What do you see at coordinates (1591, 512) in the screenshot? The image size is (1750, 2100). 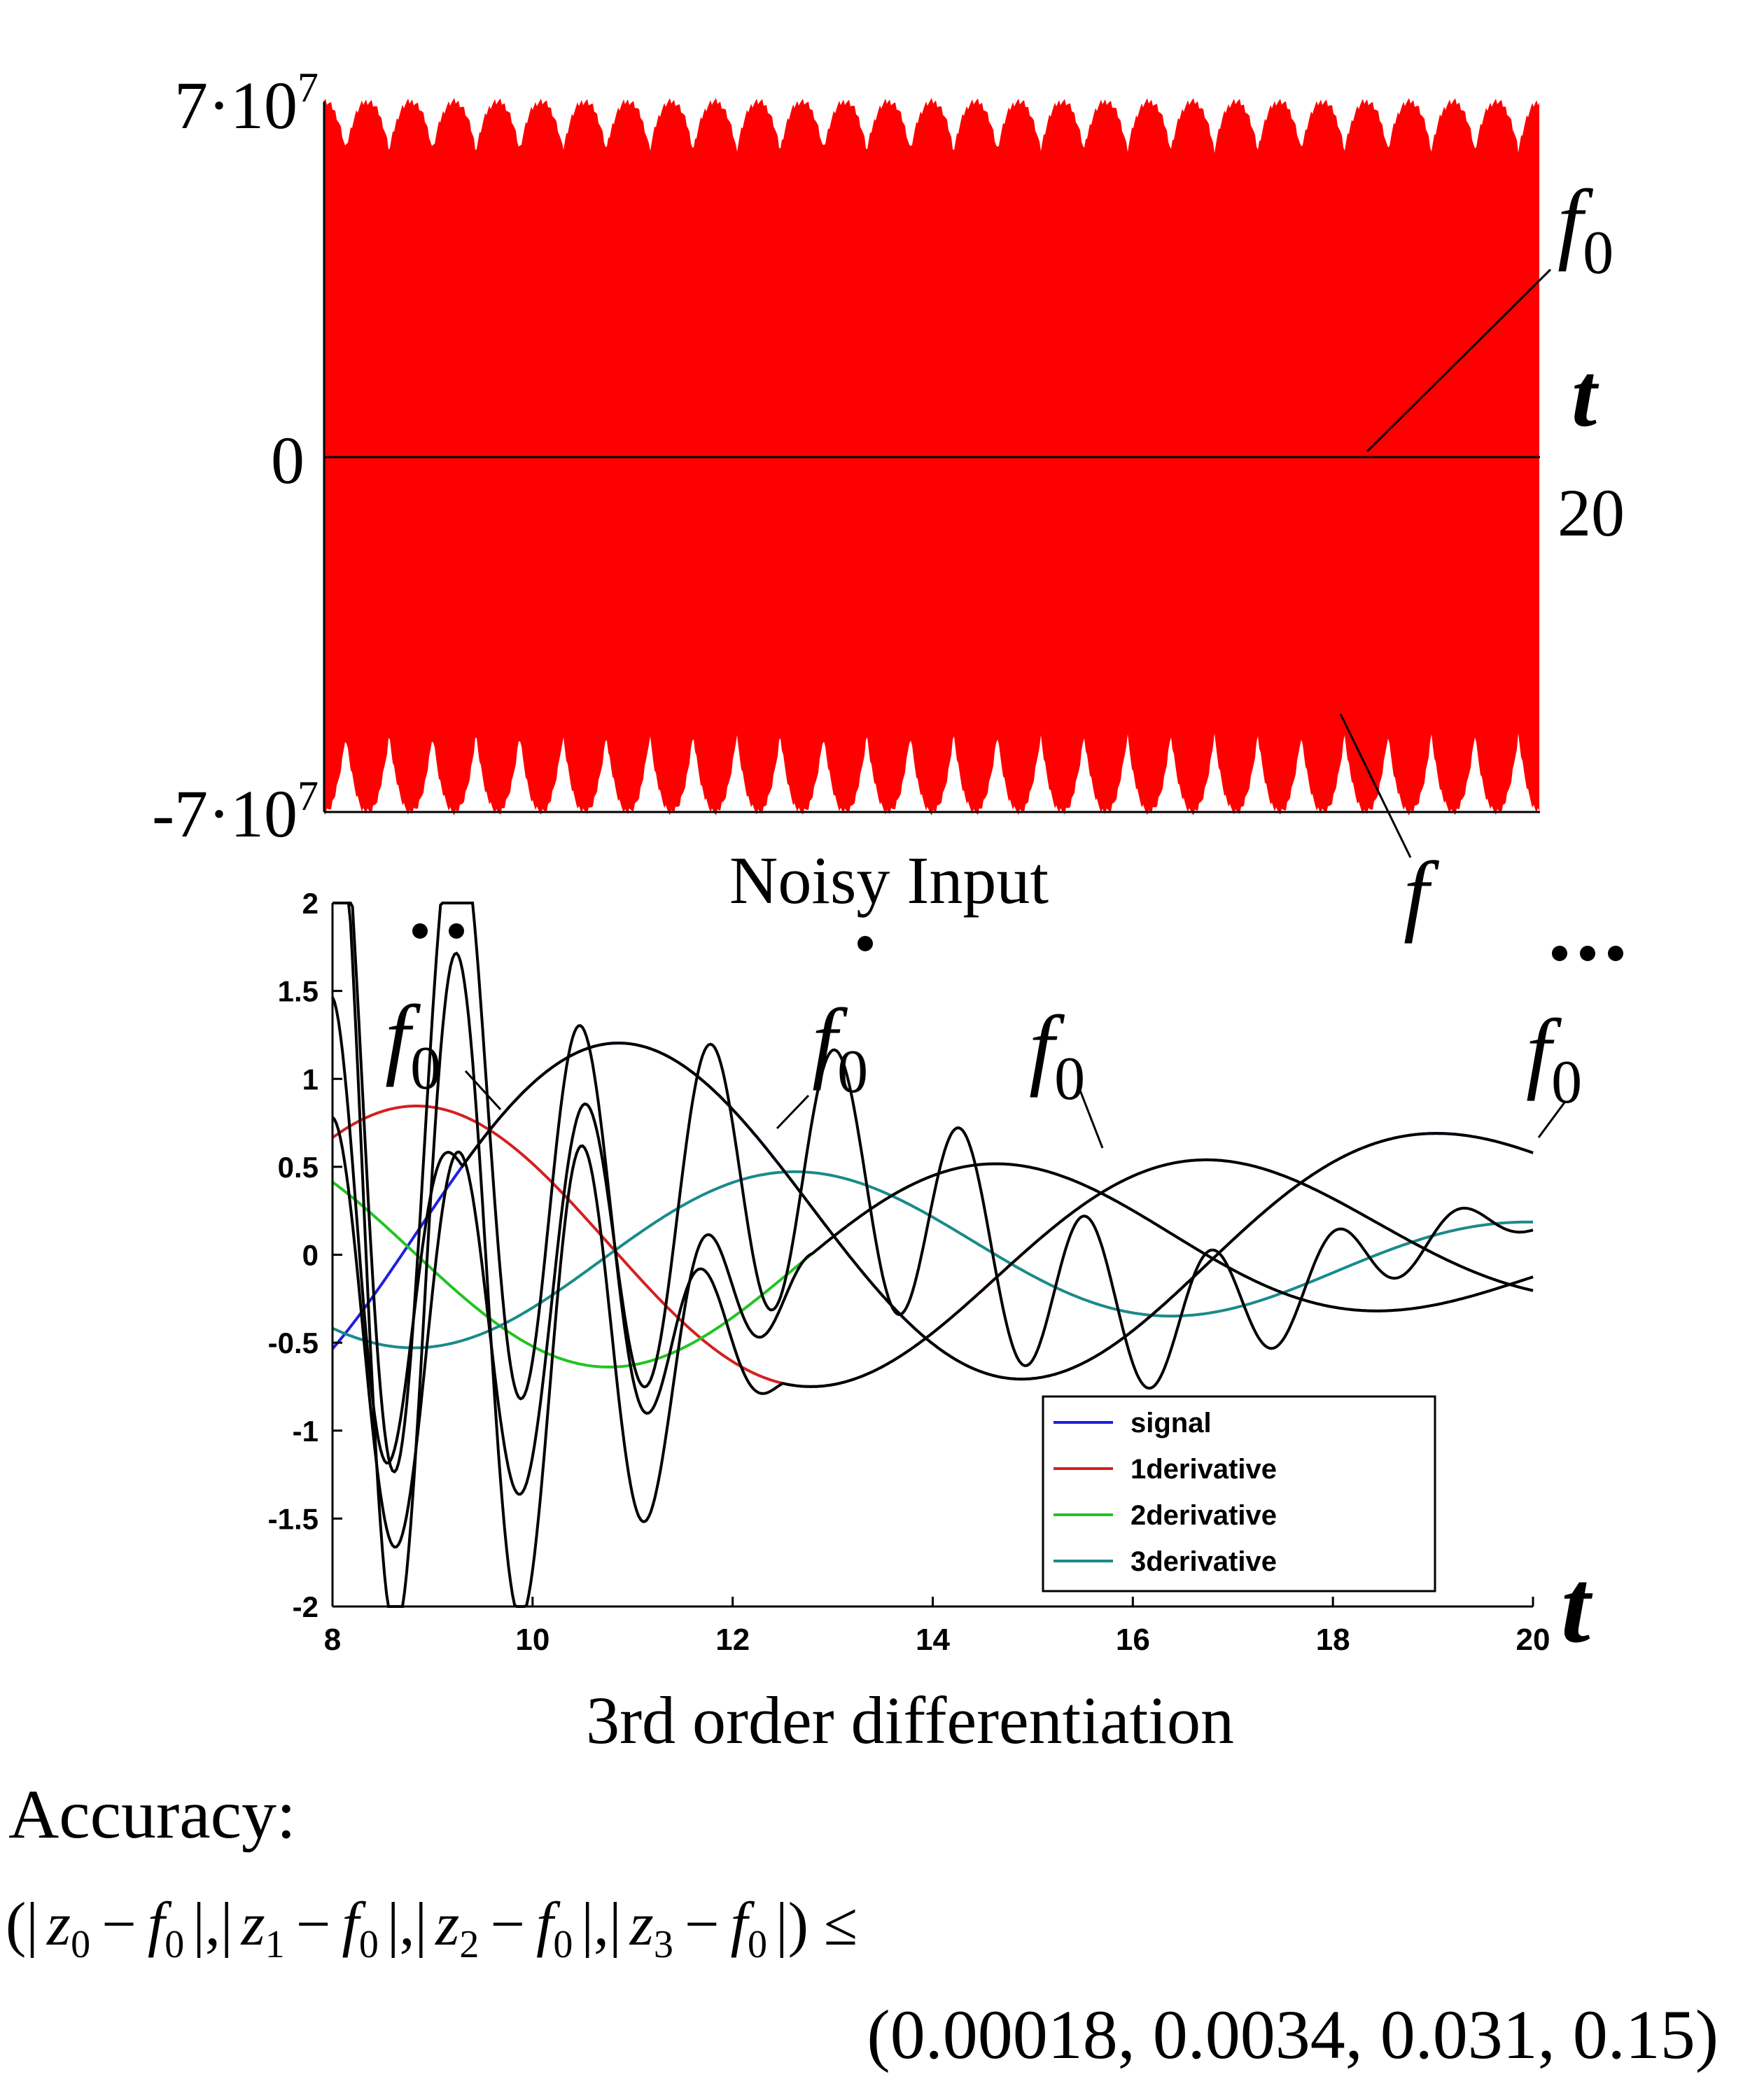 I see `top-xtick-20: 20` at bounding box center [1591, 512].